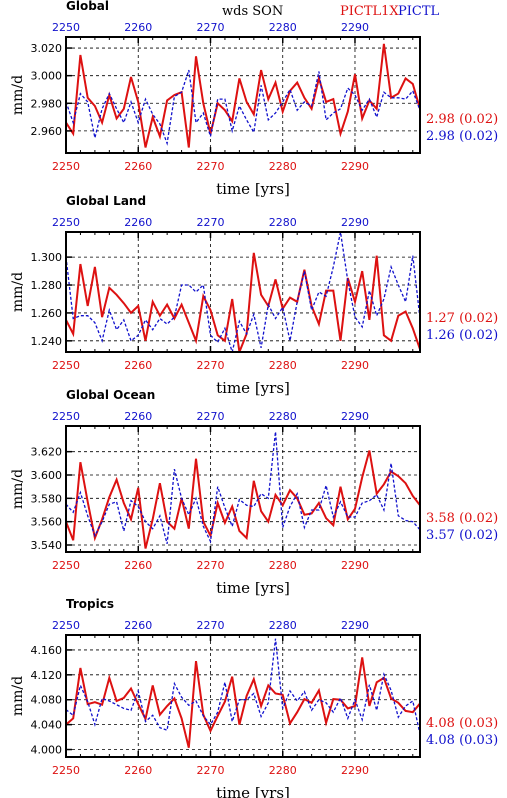 The image size is (507, 798). I want to click on y-tick-label: 3.600, so click(47, 475).